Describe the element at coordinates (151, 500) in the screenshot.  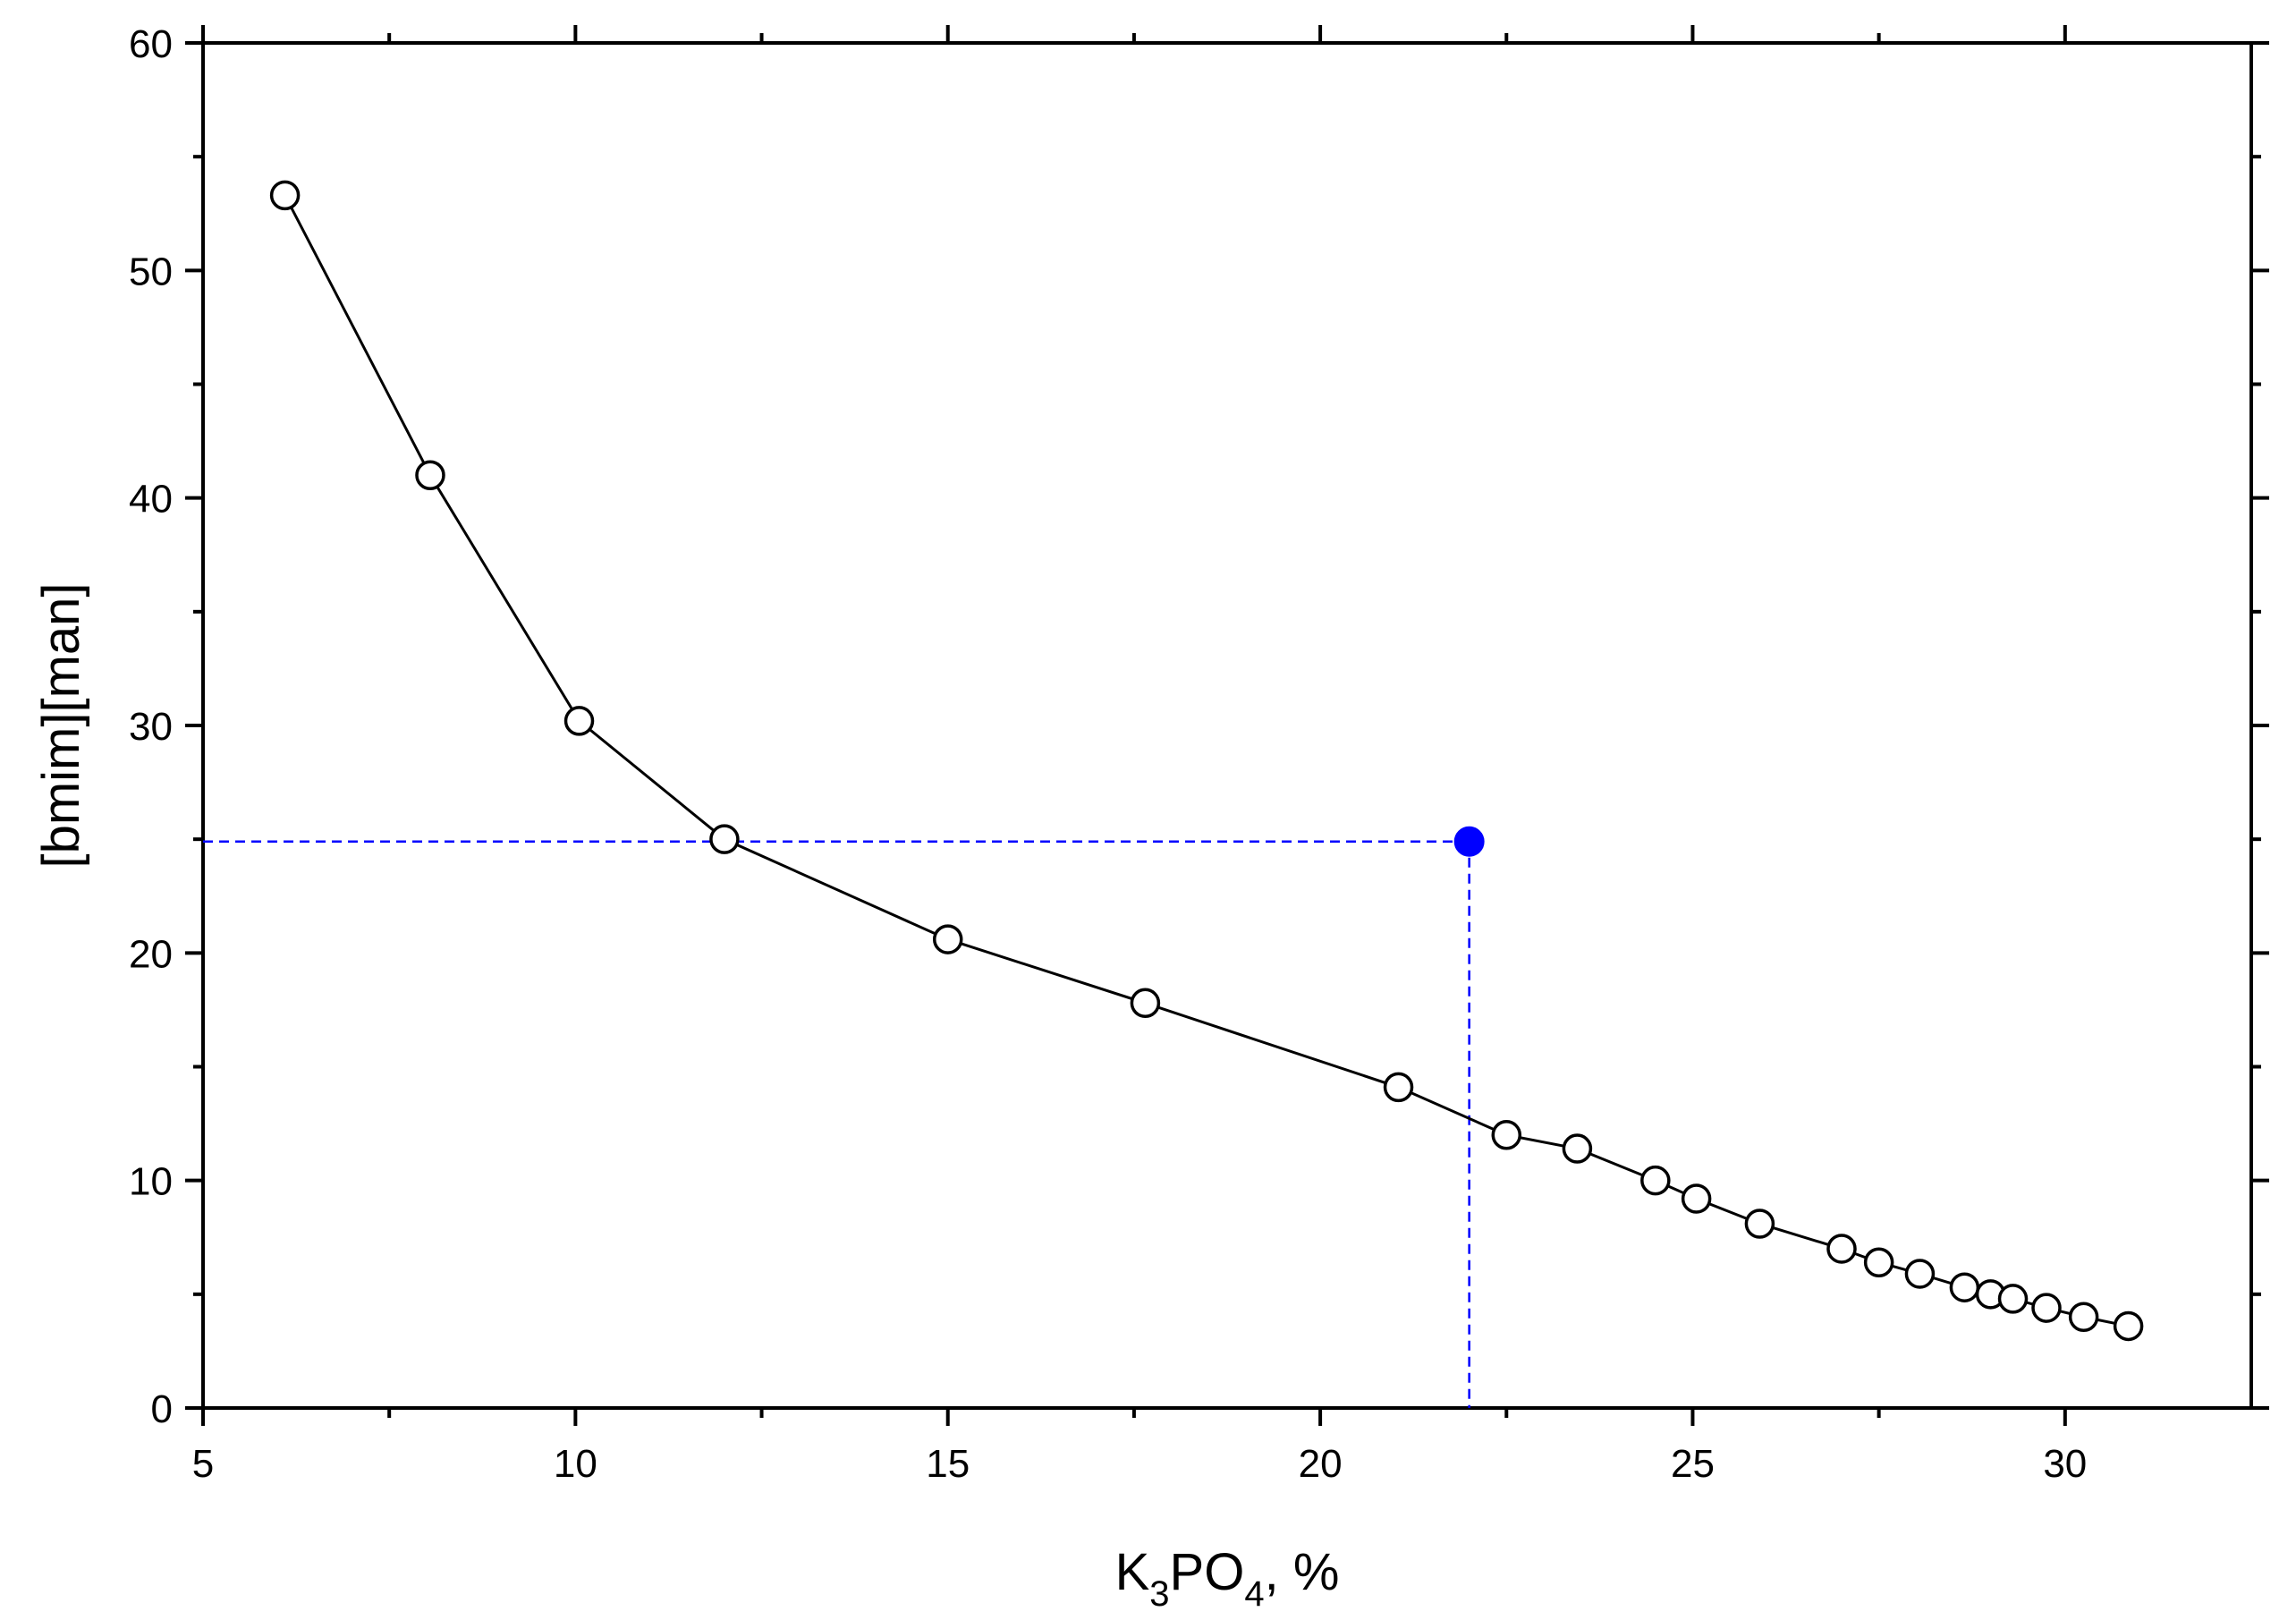
I see `y-tick-label: 40` at that location.